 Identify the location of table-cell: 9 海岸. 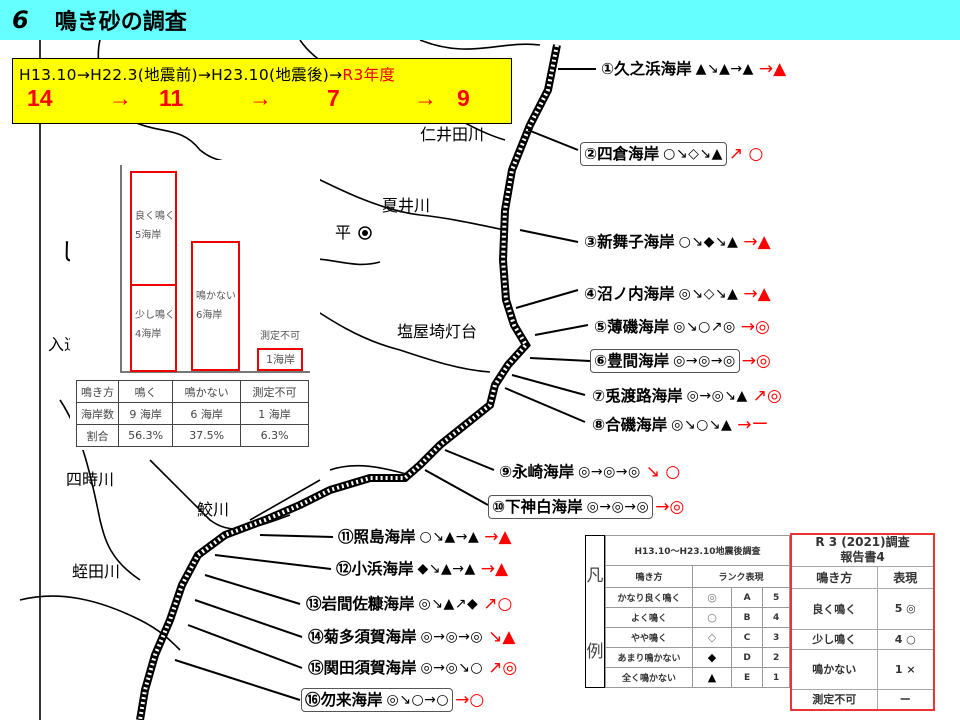
(145, 413).